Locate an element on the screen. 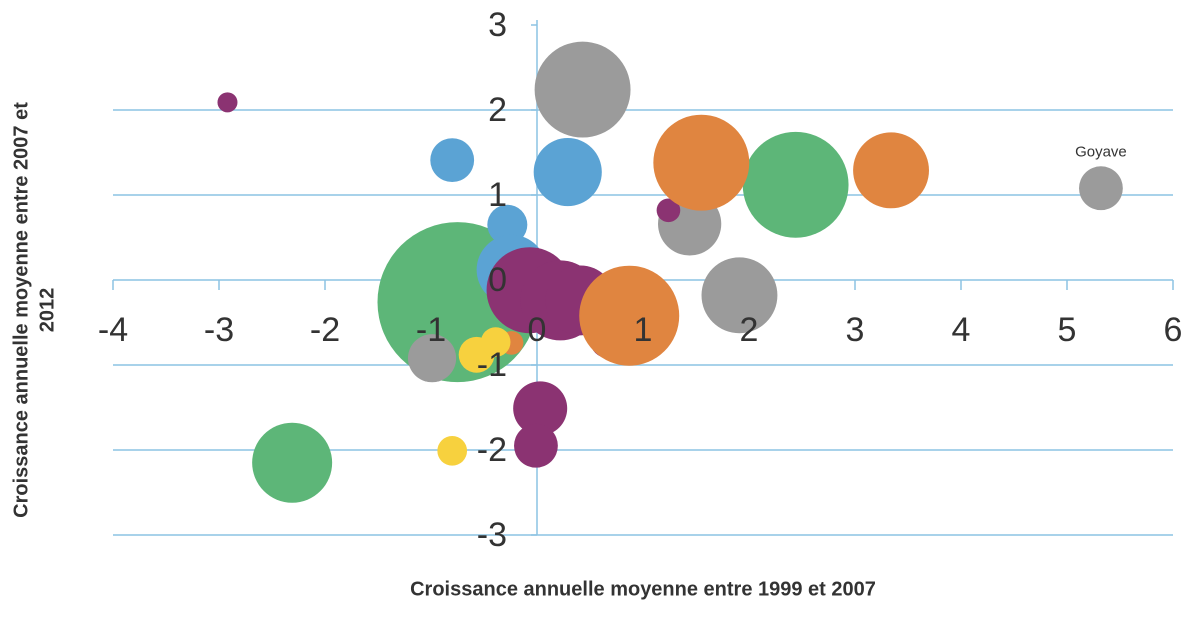  x-tick-label: -4 is located at coordinates (113, 330).